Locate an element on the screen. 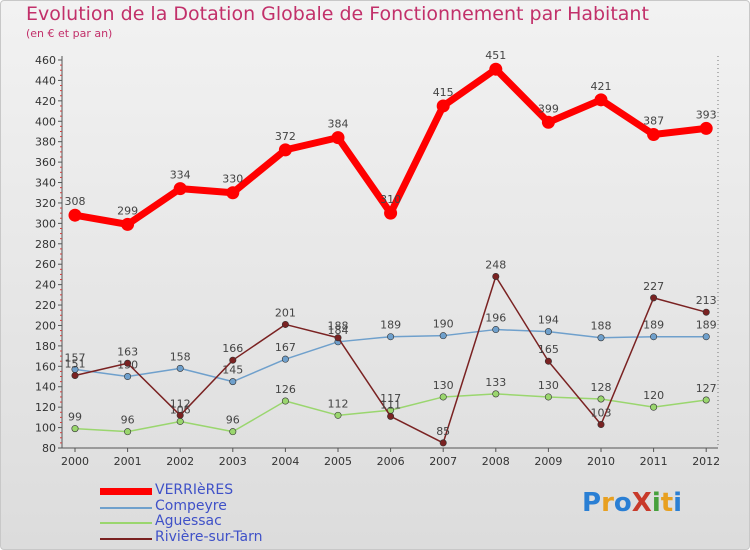 This screenshot has height=550, width=750. legend-swatch-verrieres is located at coordinates (126, 491).